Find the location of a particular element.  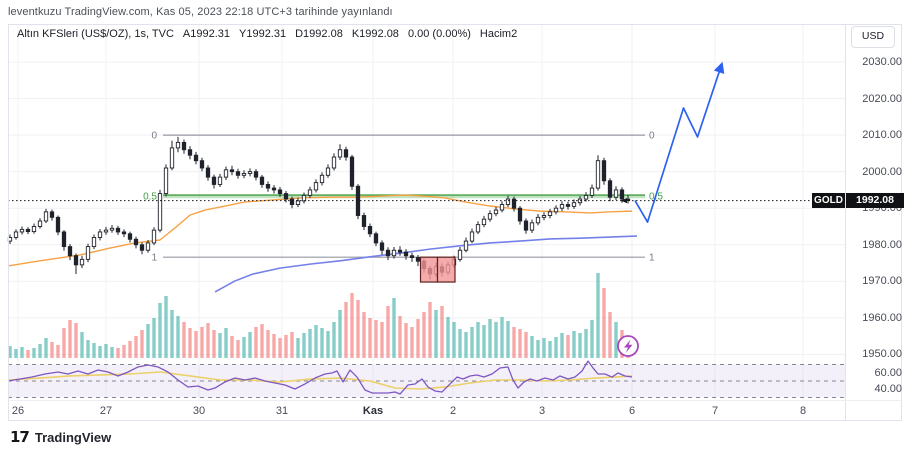

time-tick: 26 is located at coordinates (18, 411).